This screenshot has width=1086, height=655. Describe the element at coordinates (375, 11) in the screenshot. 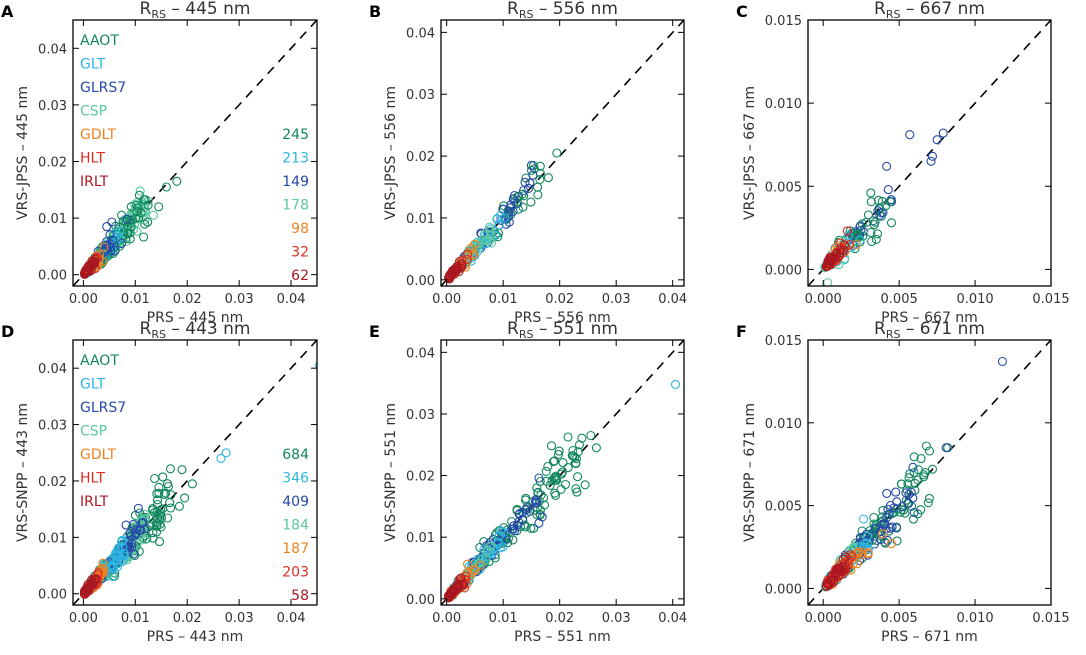

I see `panel-letter: B` at that location.